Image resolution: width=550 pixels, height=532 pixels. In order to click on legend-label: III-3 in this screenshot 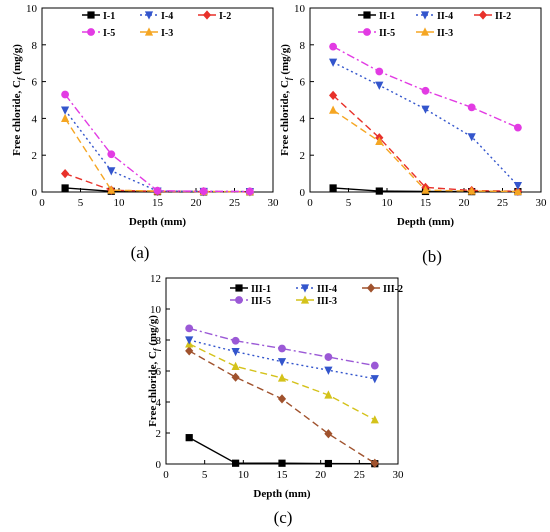, I will do `click(327, 301)`.